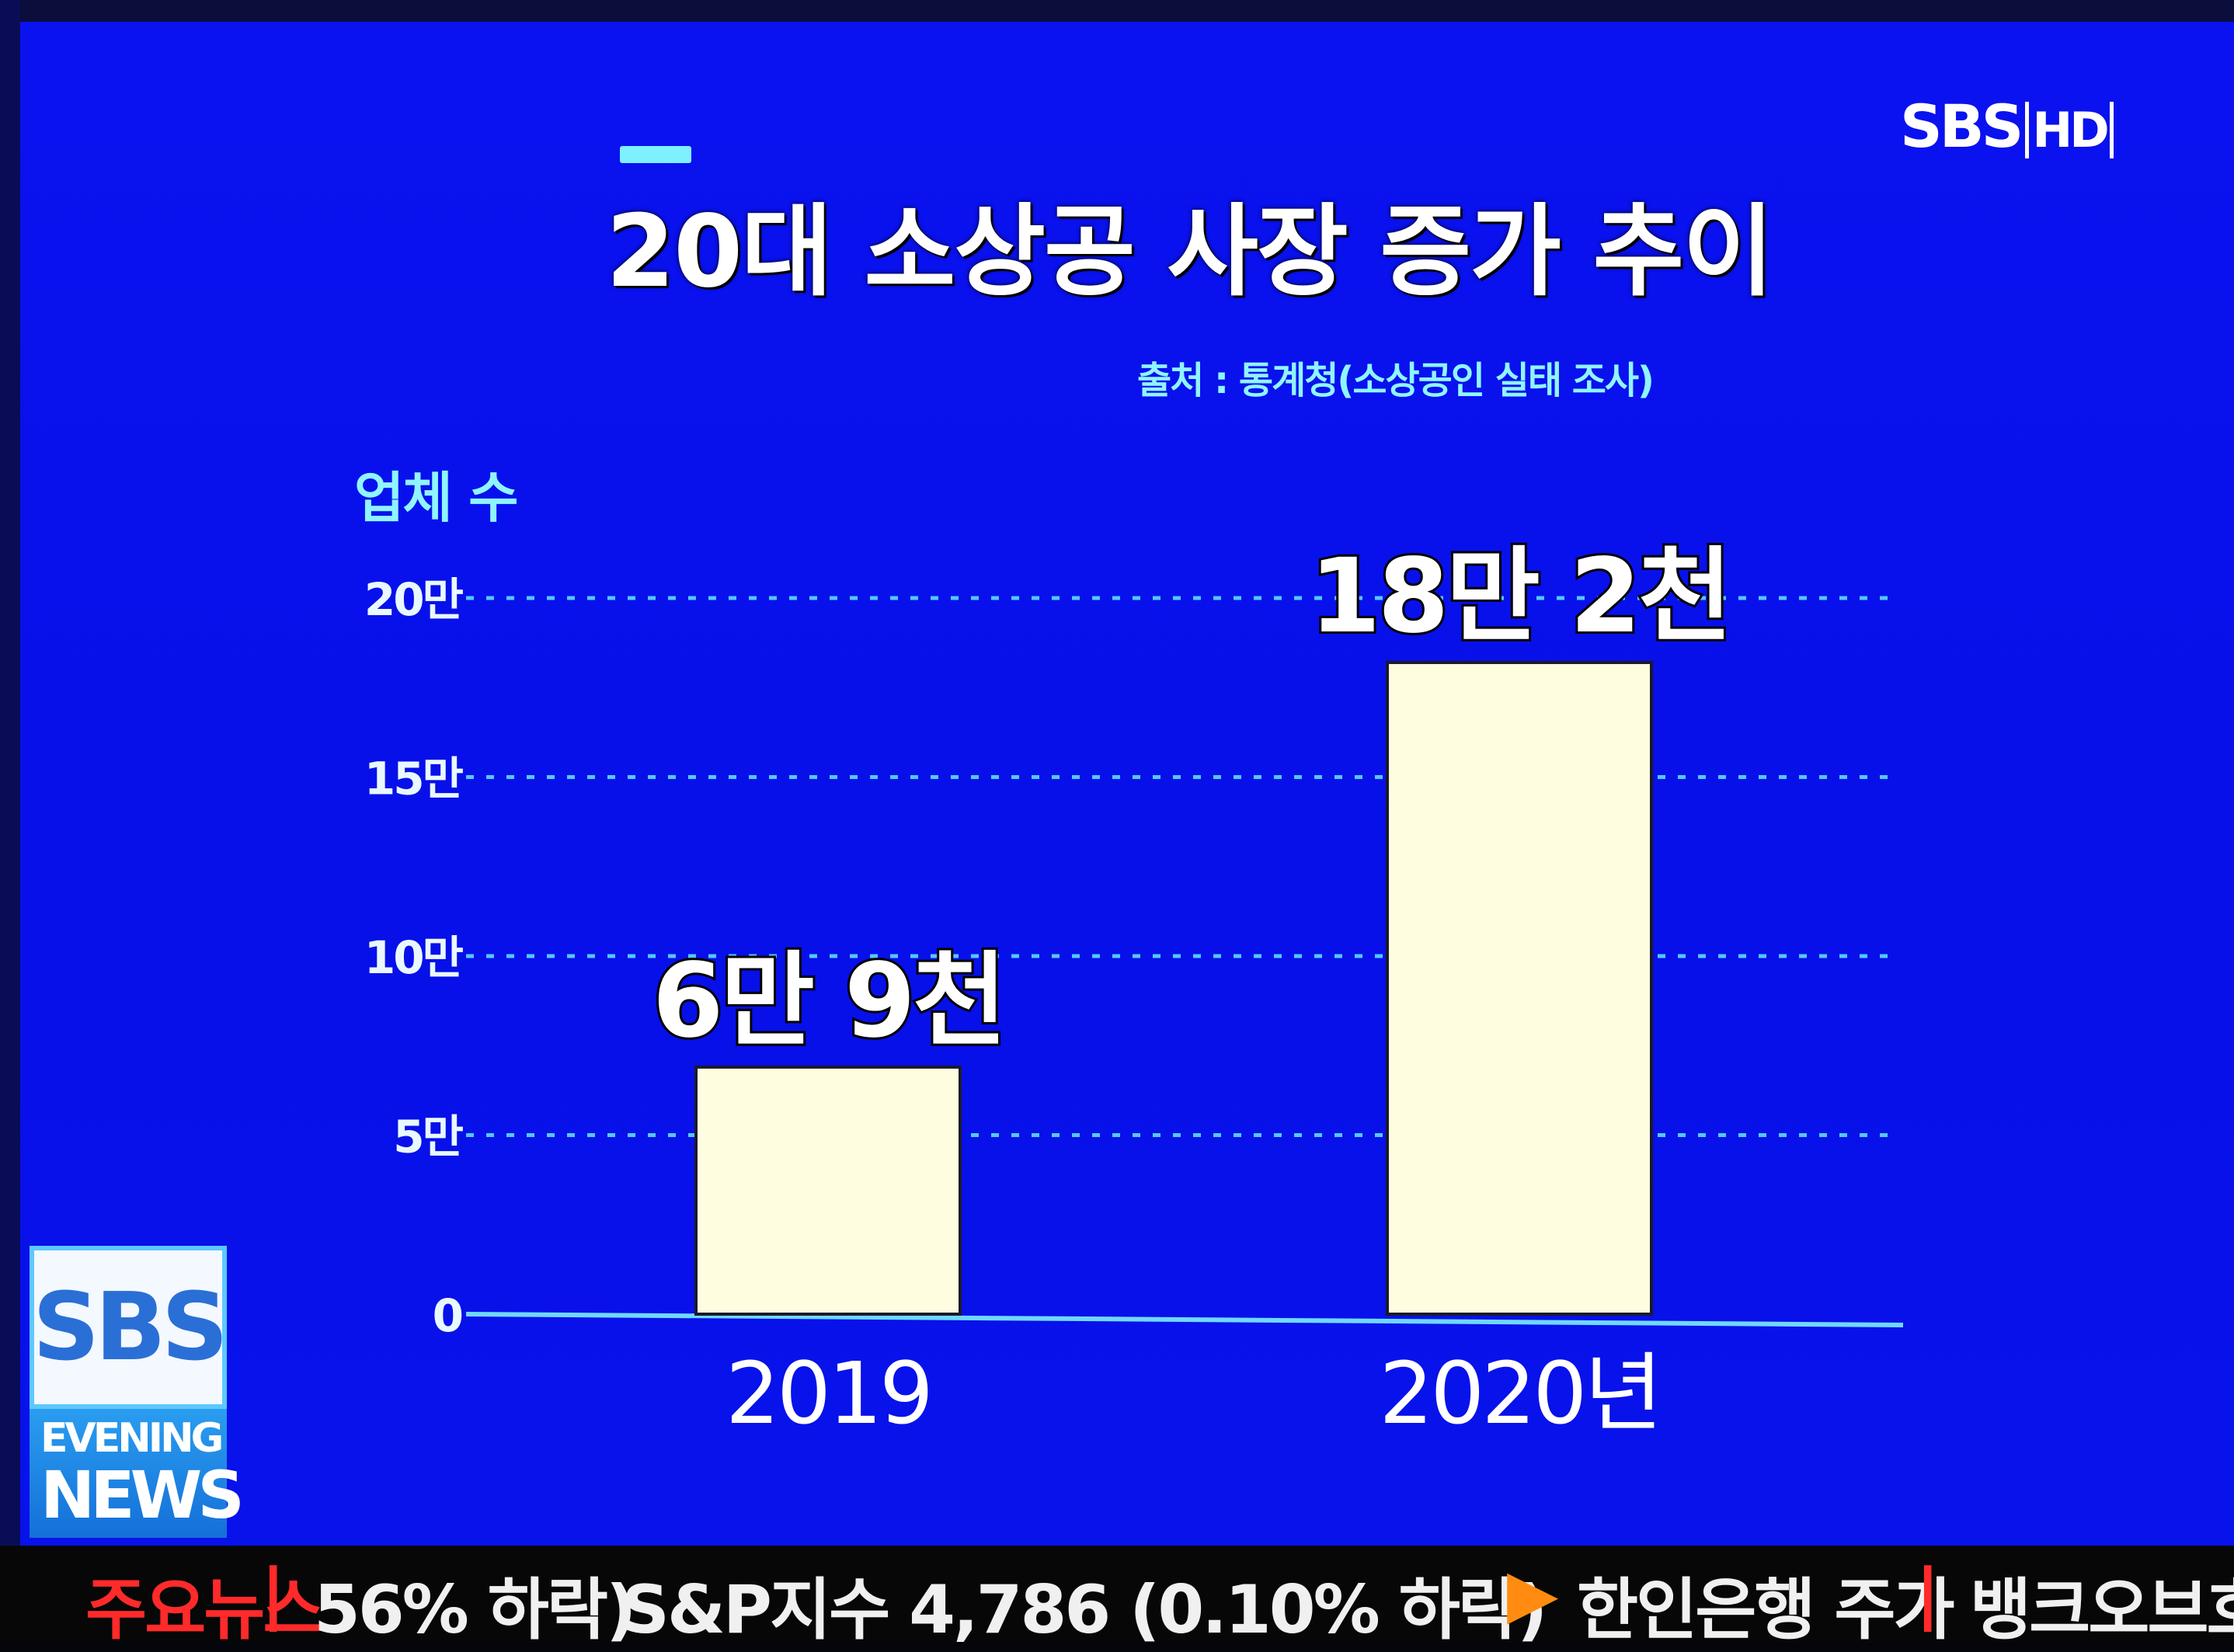 The height and width of the screenshot is (1652, 2234). Describe the element at coordinates (142, 1495) in the screenshot. I see `badge-line2: NEWS` at that location.